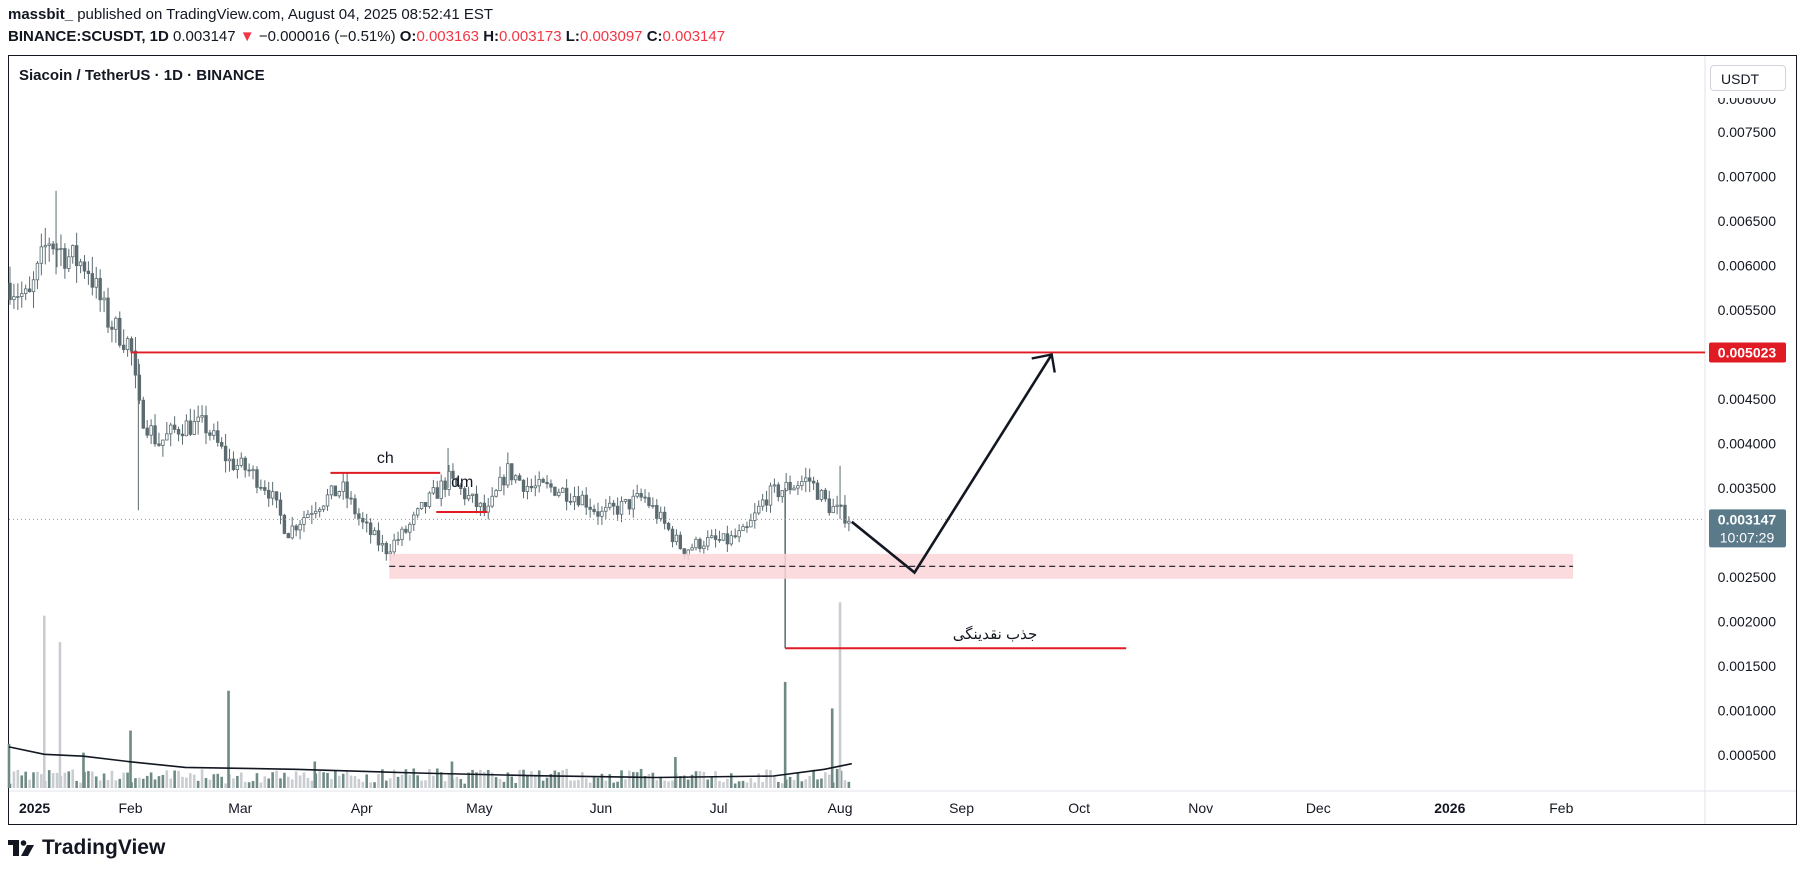  What do you see at coordinates (86, 848) in the screenshot?
I see `tradingview-logo: TradingView` at bounding box center [86, 848].